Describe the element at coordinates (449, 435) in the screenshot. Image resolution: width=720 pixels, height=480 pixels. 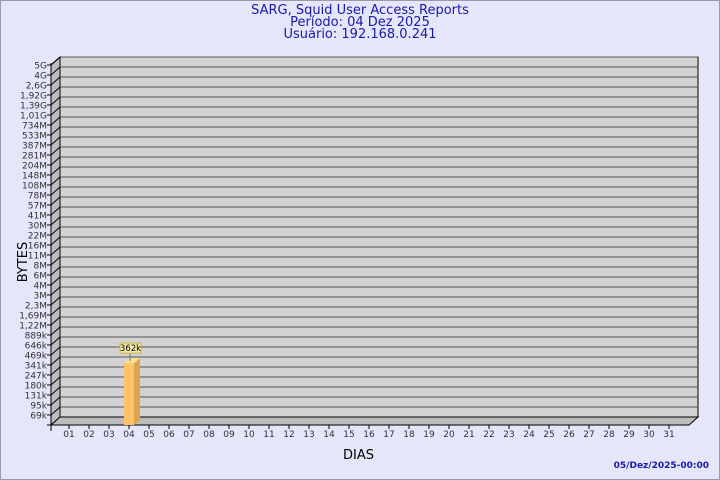
I see `x-tick-label: 20` at that location.